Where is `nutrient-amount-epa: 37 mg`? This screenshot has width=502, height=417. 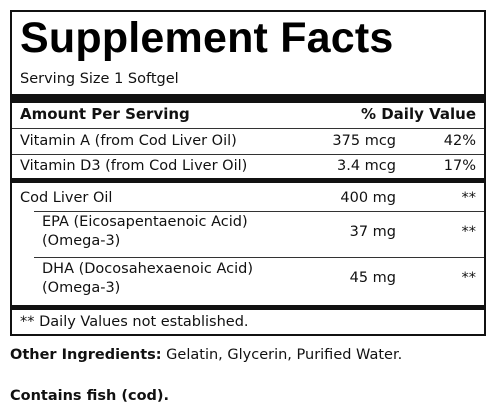 nutrient-amount-epa: 37 mg is located at coordinates (372, 232).